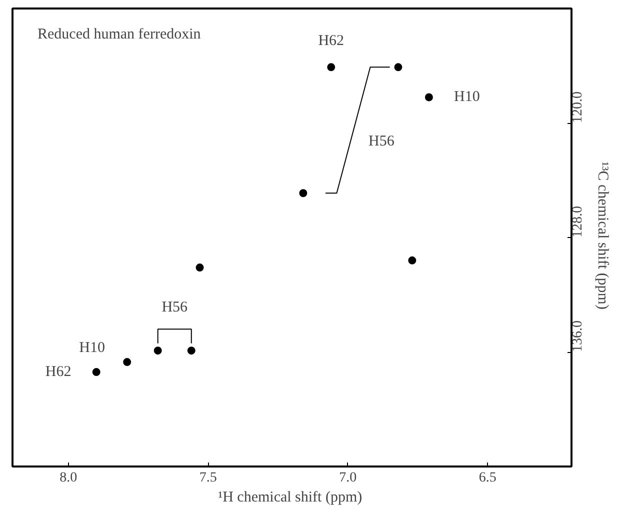 This screenshot has width=641, height=516. I want to click on x-tick-label: 8.0, so click(69, 478).